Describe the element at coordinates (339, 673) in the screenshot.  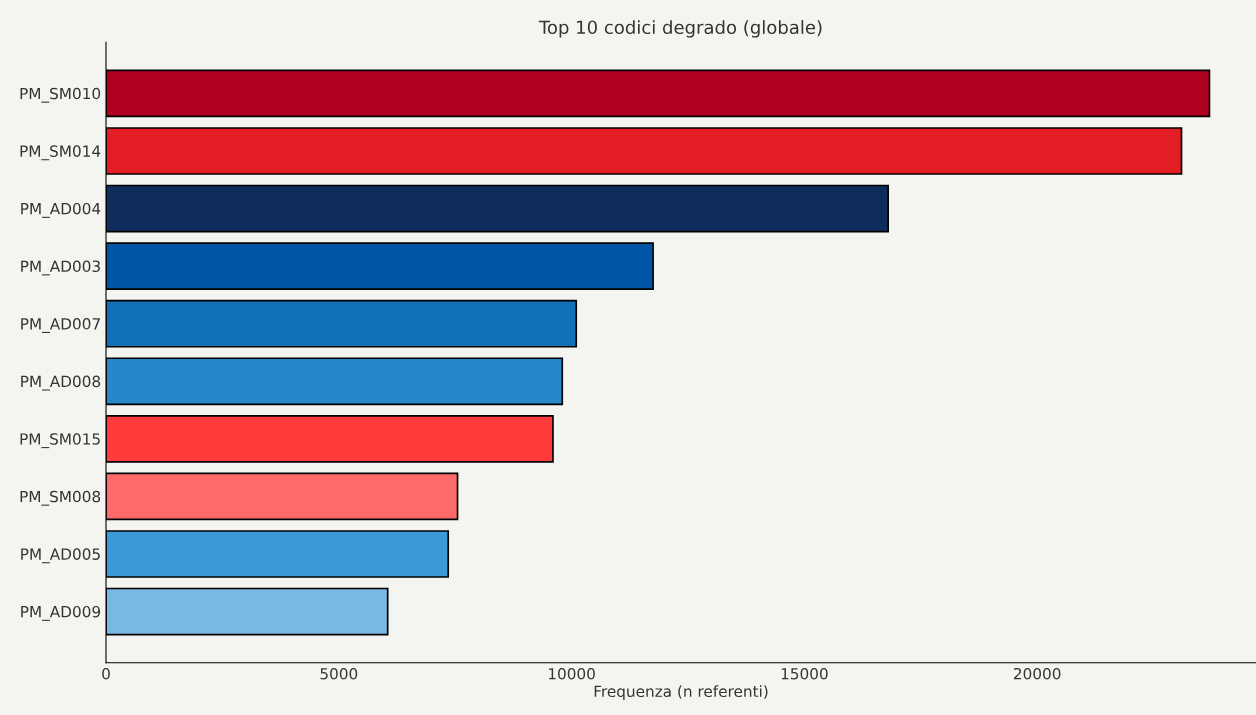
I see `x-tick-label: 5000` at that location.